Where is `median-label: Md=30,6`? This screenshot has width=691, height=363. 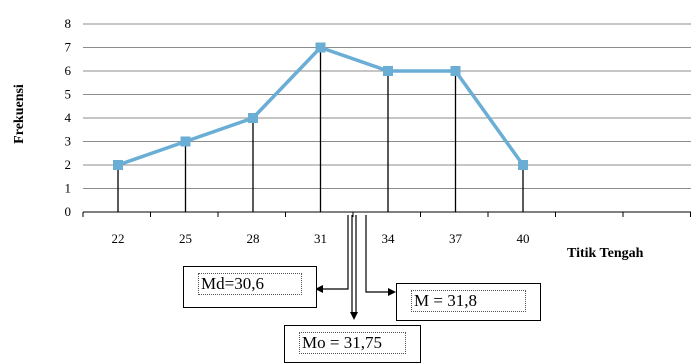
median-label: Md=30,6 is located at coordinates (250, 284).